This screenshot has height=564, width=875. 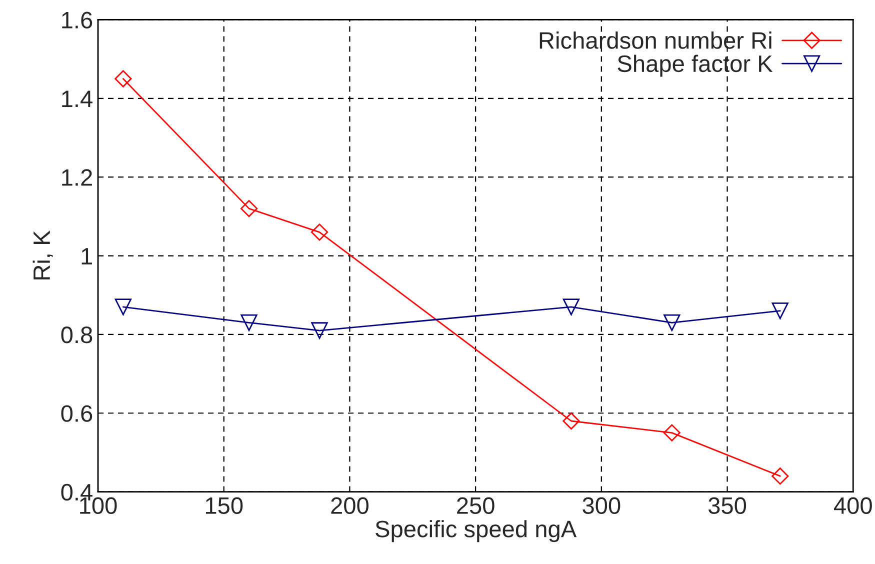 What do you see at coordinates (42, 255) in the screenshot?
I see `y-axis-title: Ri, K` at bounding box center [42, 255].